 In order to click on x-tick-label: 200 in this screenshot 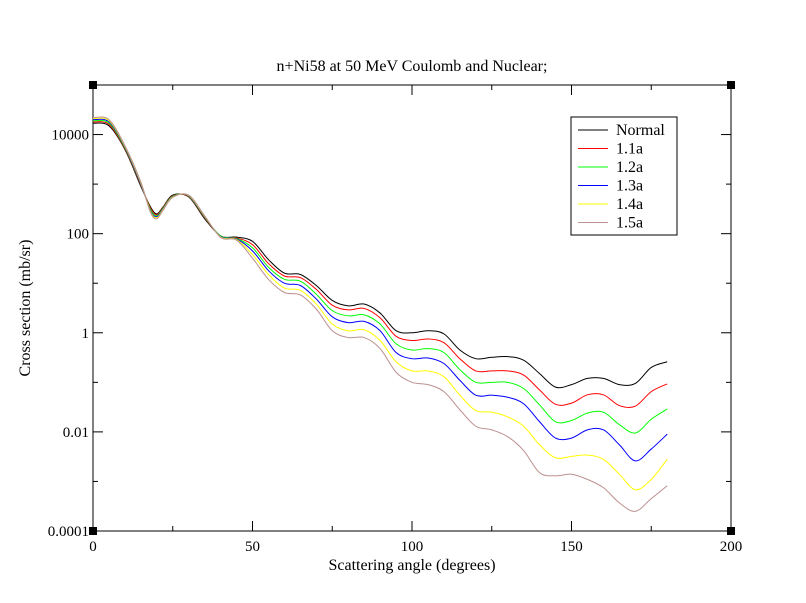, I will do `click(731, 547)`.